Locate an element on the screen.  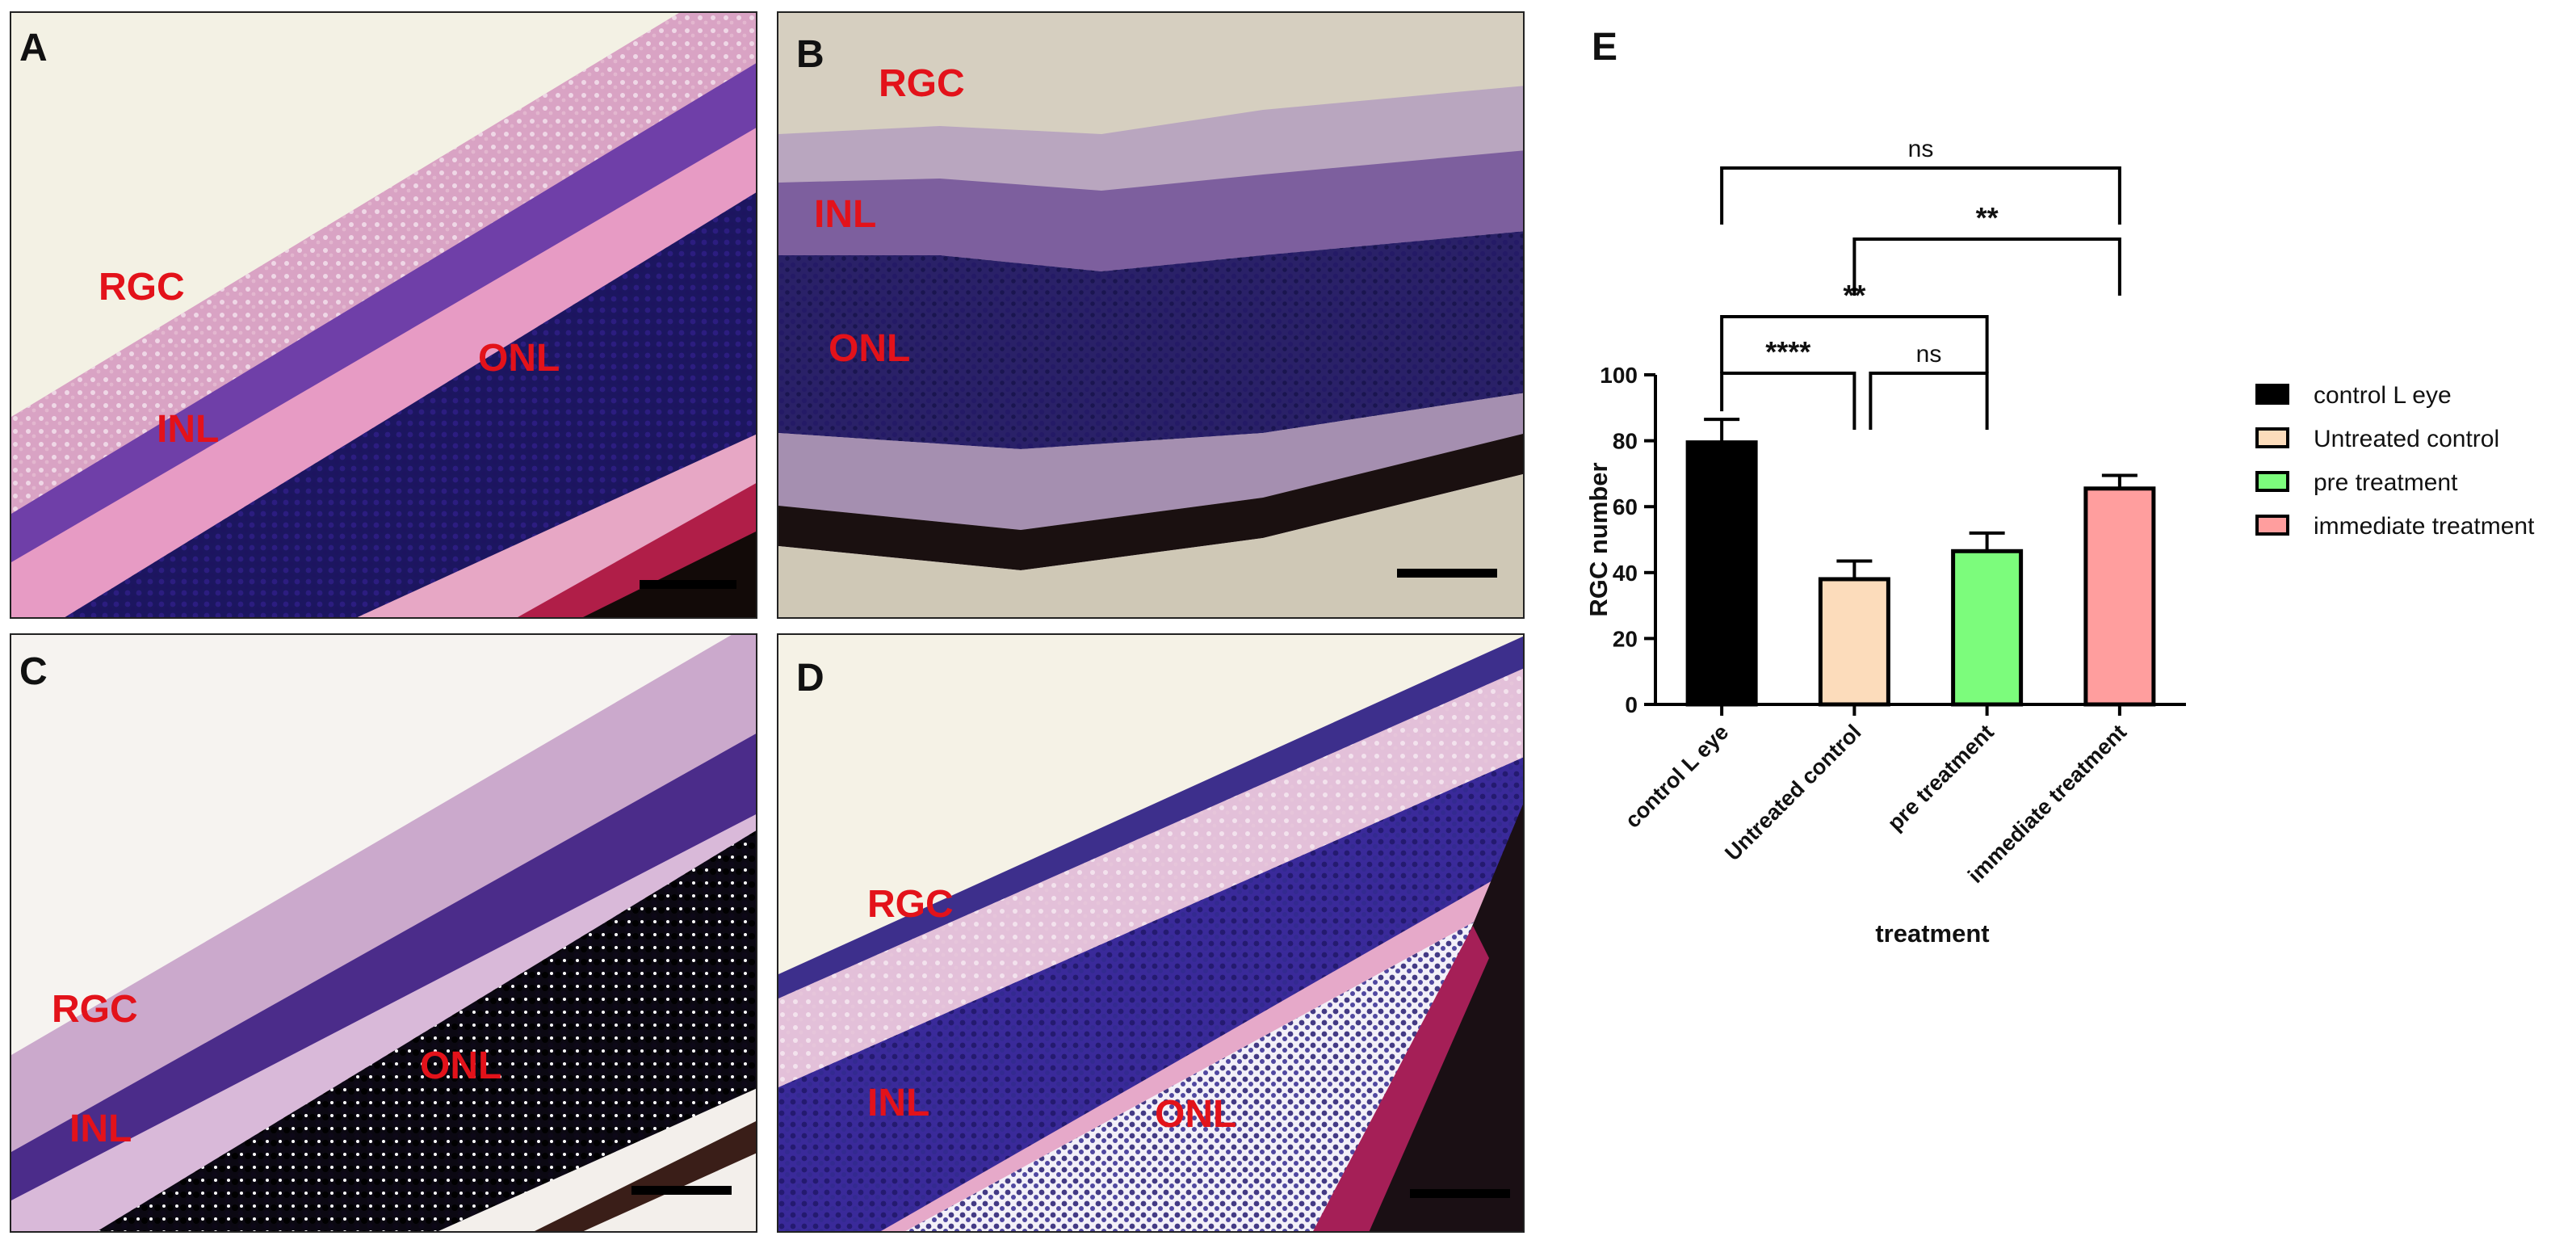
retina-section-image-d is located at coordinates (1150, 933).